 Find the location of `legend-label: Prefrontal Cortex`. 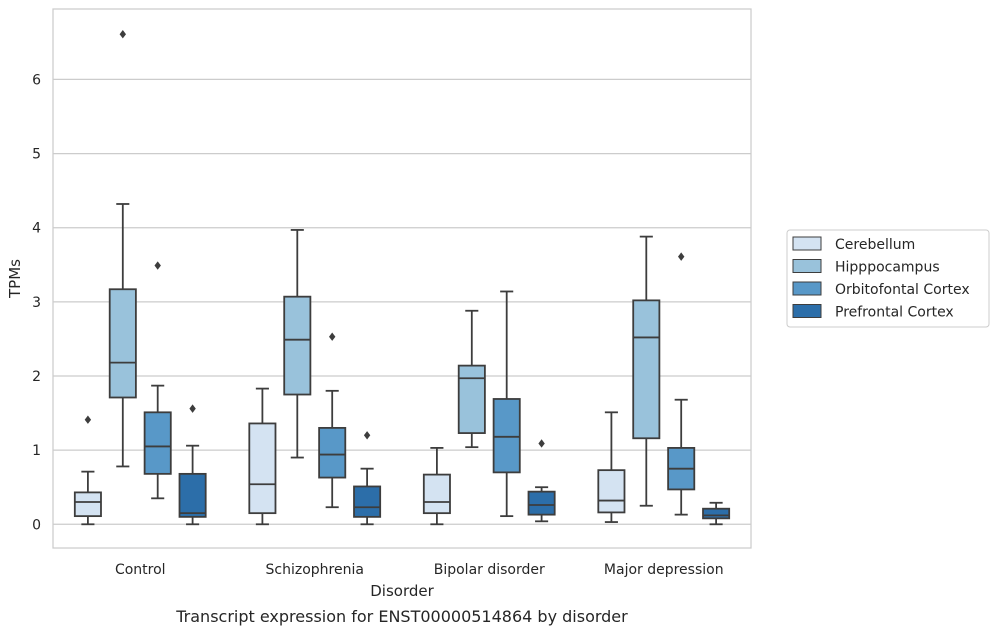

legend-label: Prefrontal Cortex is located at coordinates (894, 313).